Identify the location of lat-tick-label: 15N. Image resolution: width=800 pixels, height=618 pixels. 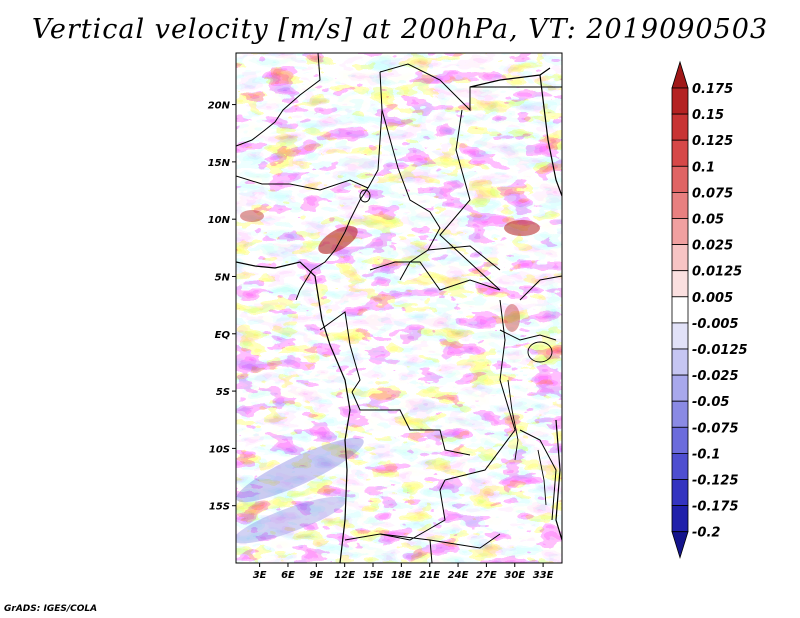
(219, 163).